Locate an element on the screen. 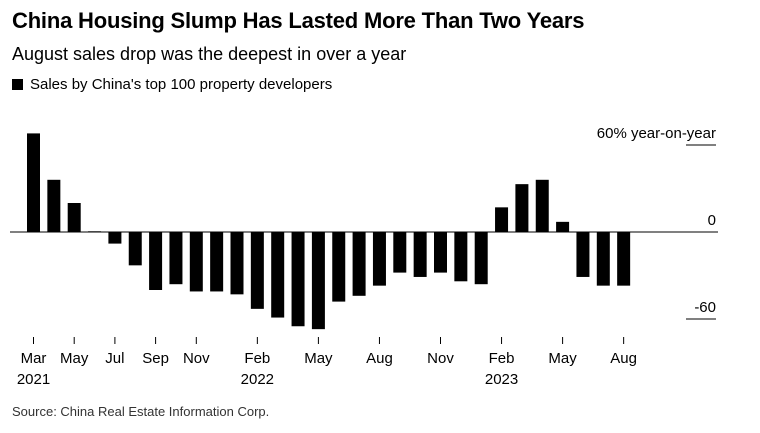 The image size is (760, 433). x-tick-label: Jul is located at coordinates (114, 358).